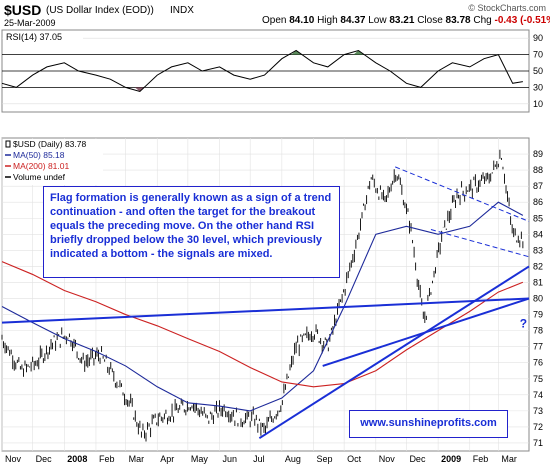 The width and height of the screenshot is (550, 465). What do you see at coordinates (325, 459) in the screenshot?
I see `x-tick-Sep: Sep` at bounding box center [325, 459].